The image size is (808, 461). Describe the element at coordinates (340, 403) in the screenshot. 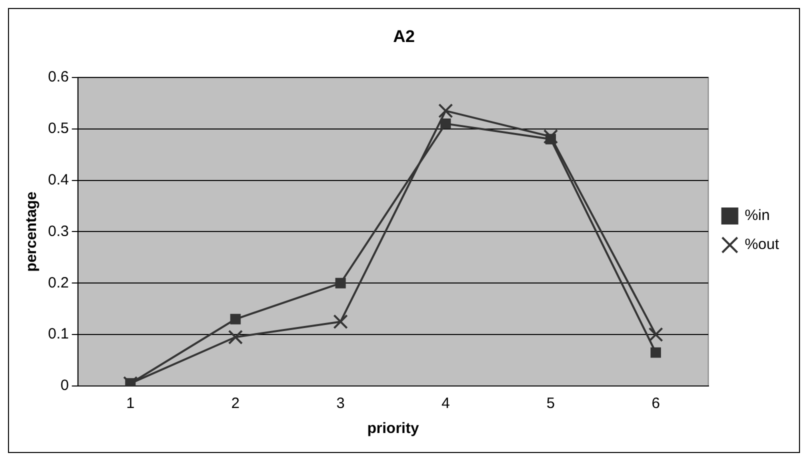

I see `x-tick-label: 3` at that location.